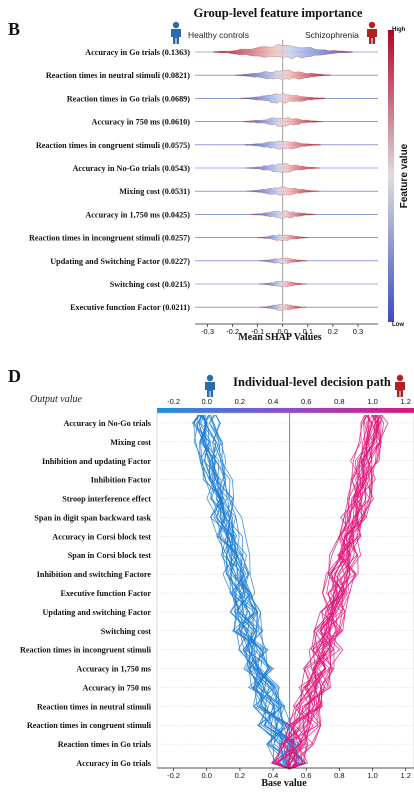 The width and height of the screenshot is (414, 792). I want to click on feature-label: Mixing cost, so click(130, 442).